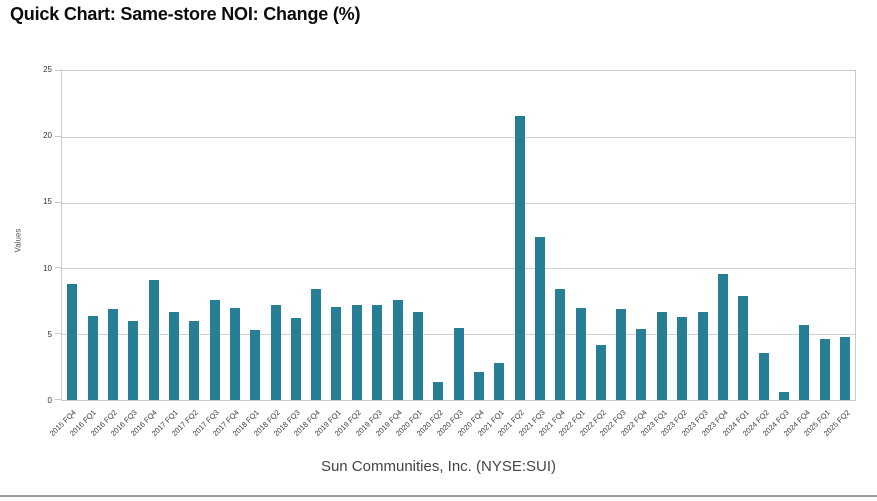 Image resolution: width=877 pixels, height=501 pixels. What do you see at coordinates (185, 14) in the screenshot?
I see `chart-title: Quick Chart: Same-store NOI: Change (%)` at bounding box center [185, 14].